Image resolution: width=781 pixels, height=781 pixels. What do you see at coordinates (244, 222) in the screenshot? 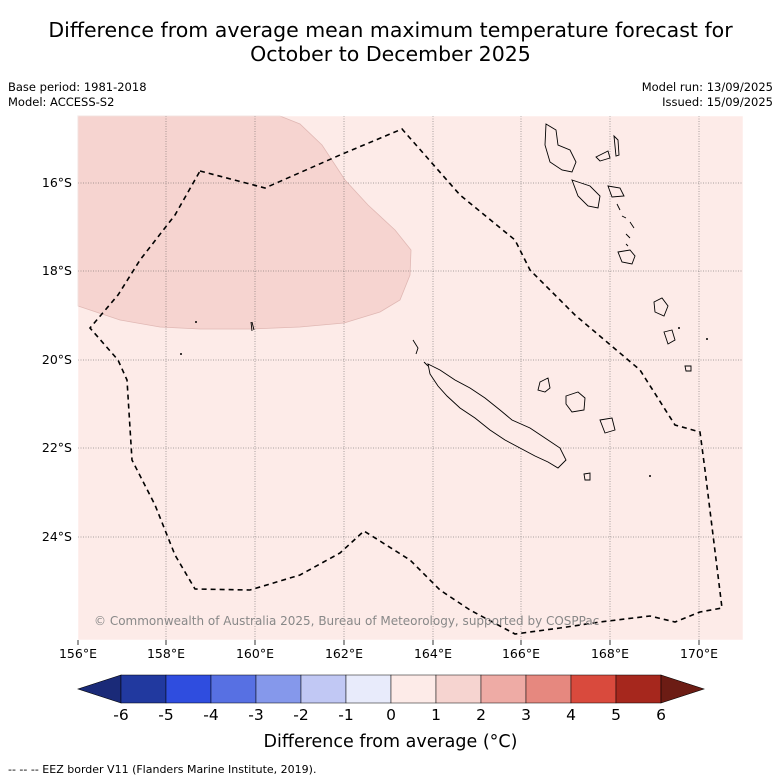
I see `anomaly-region` at bounding box center [244, 222].